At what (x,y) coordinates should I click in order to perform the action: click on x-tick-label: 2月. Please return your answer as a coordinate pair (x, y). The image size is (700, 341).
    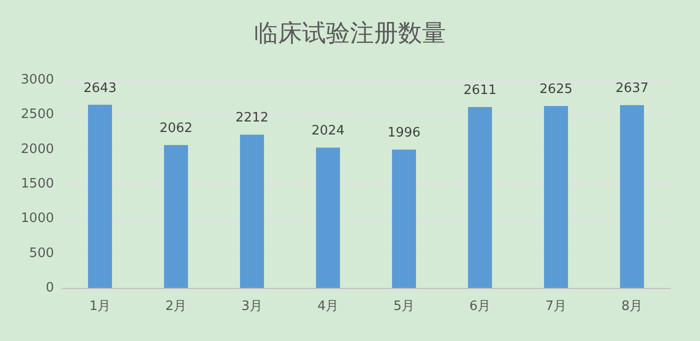
    Looking at the image, I should click on (176, 306).